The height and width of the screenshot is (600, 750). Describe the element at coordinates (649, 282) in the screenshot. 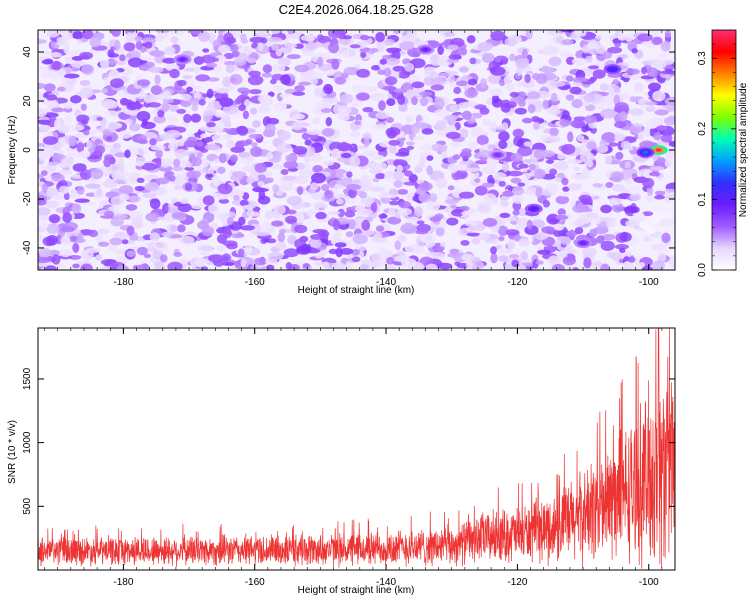

I see `x-tick-label: -100` at that location.